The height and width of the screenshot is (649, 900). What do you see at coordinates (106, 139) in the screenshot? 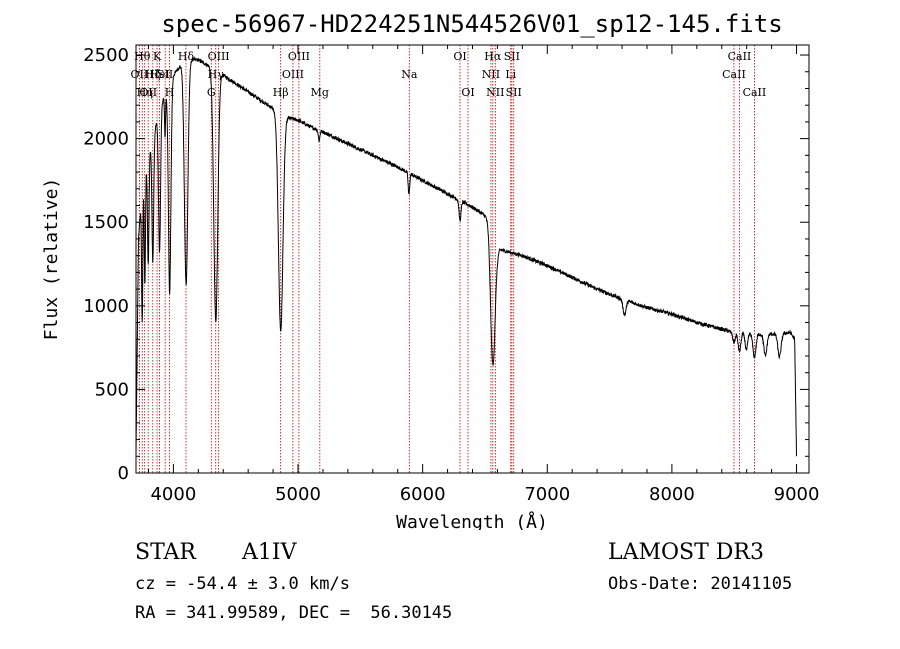
I see `y-tick-label: 2000` at bounding box center [106, 139].